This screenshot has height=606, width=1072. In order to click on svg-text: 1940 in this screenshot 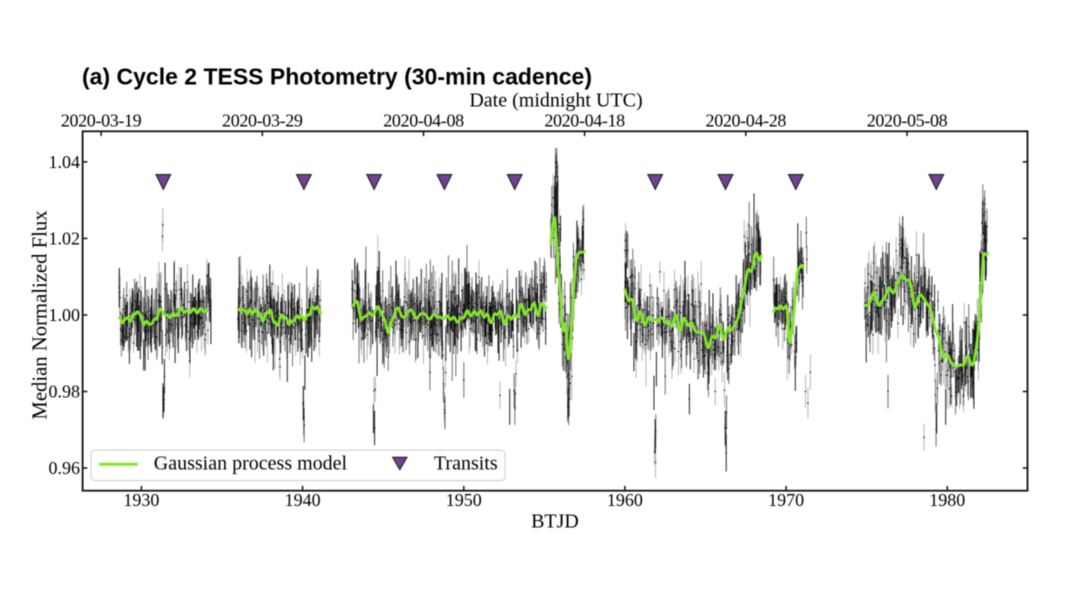, I will do `click(303, 500)`.